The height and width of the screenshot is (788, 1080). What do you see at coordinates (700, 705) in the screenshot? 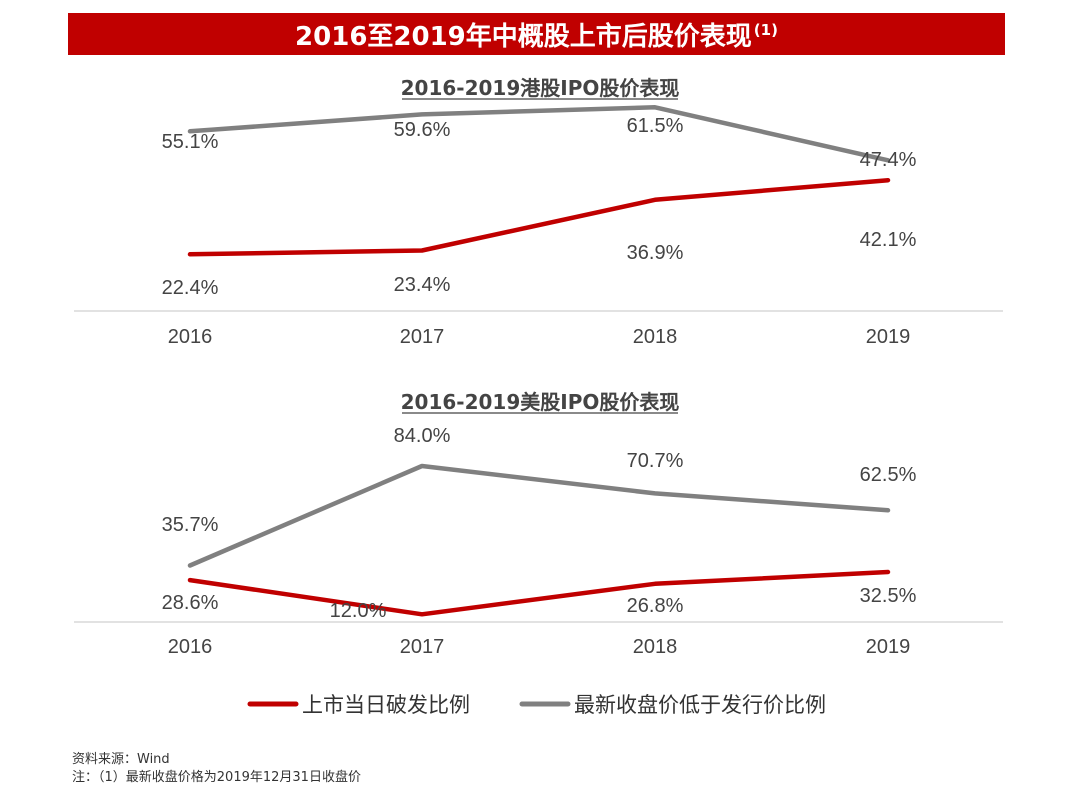
I see `legend-label: 最新收盘价低于发行价比例` at bounding box center [700, 705].